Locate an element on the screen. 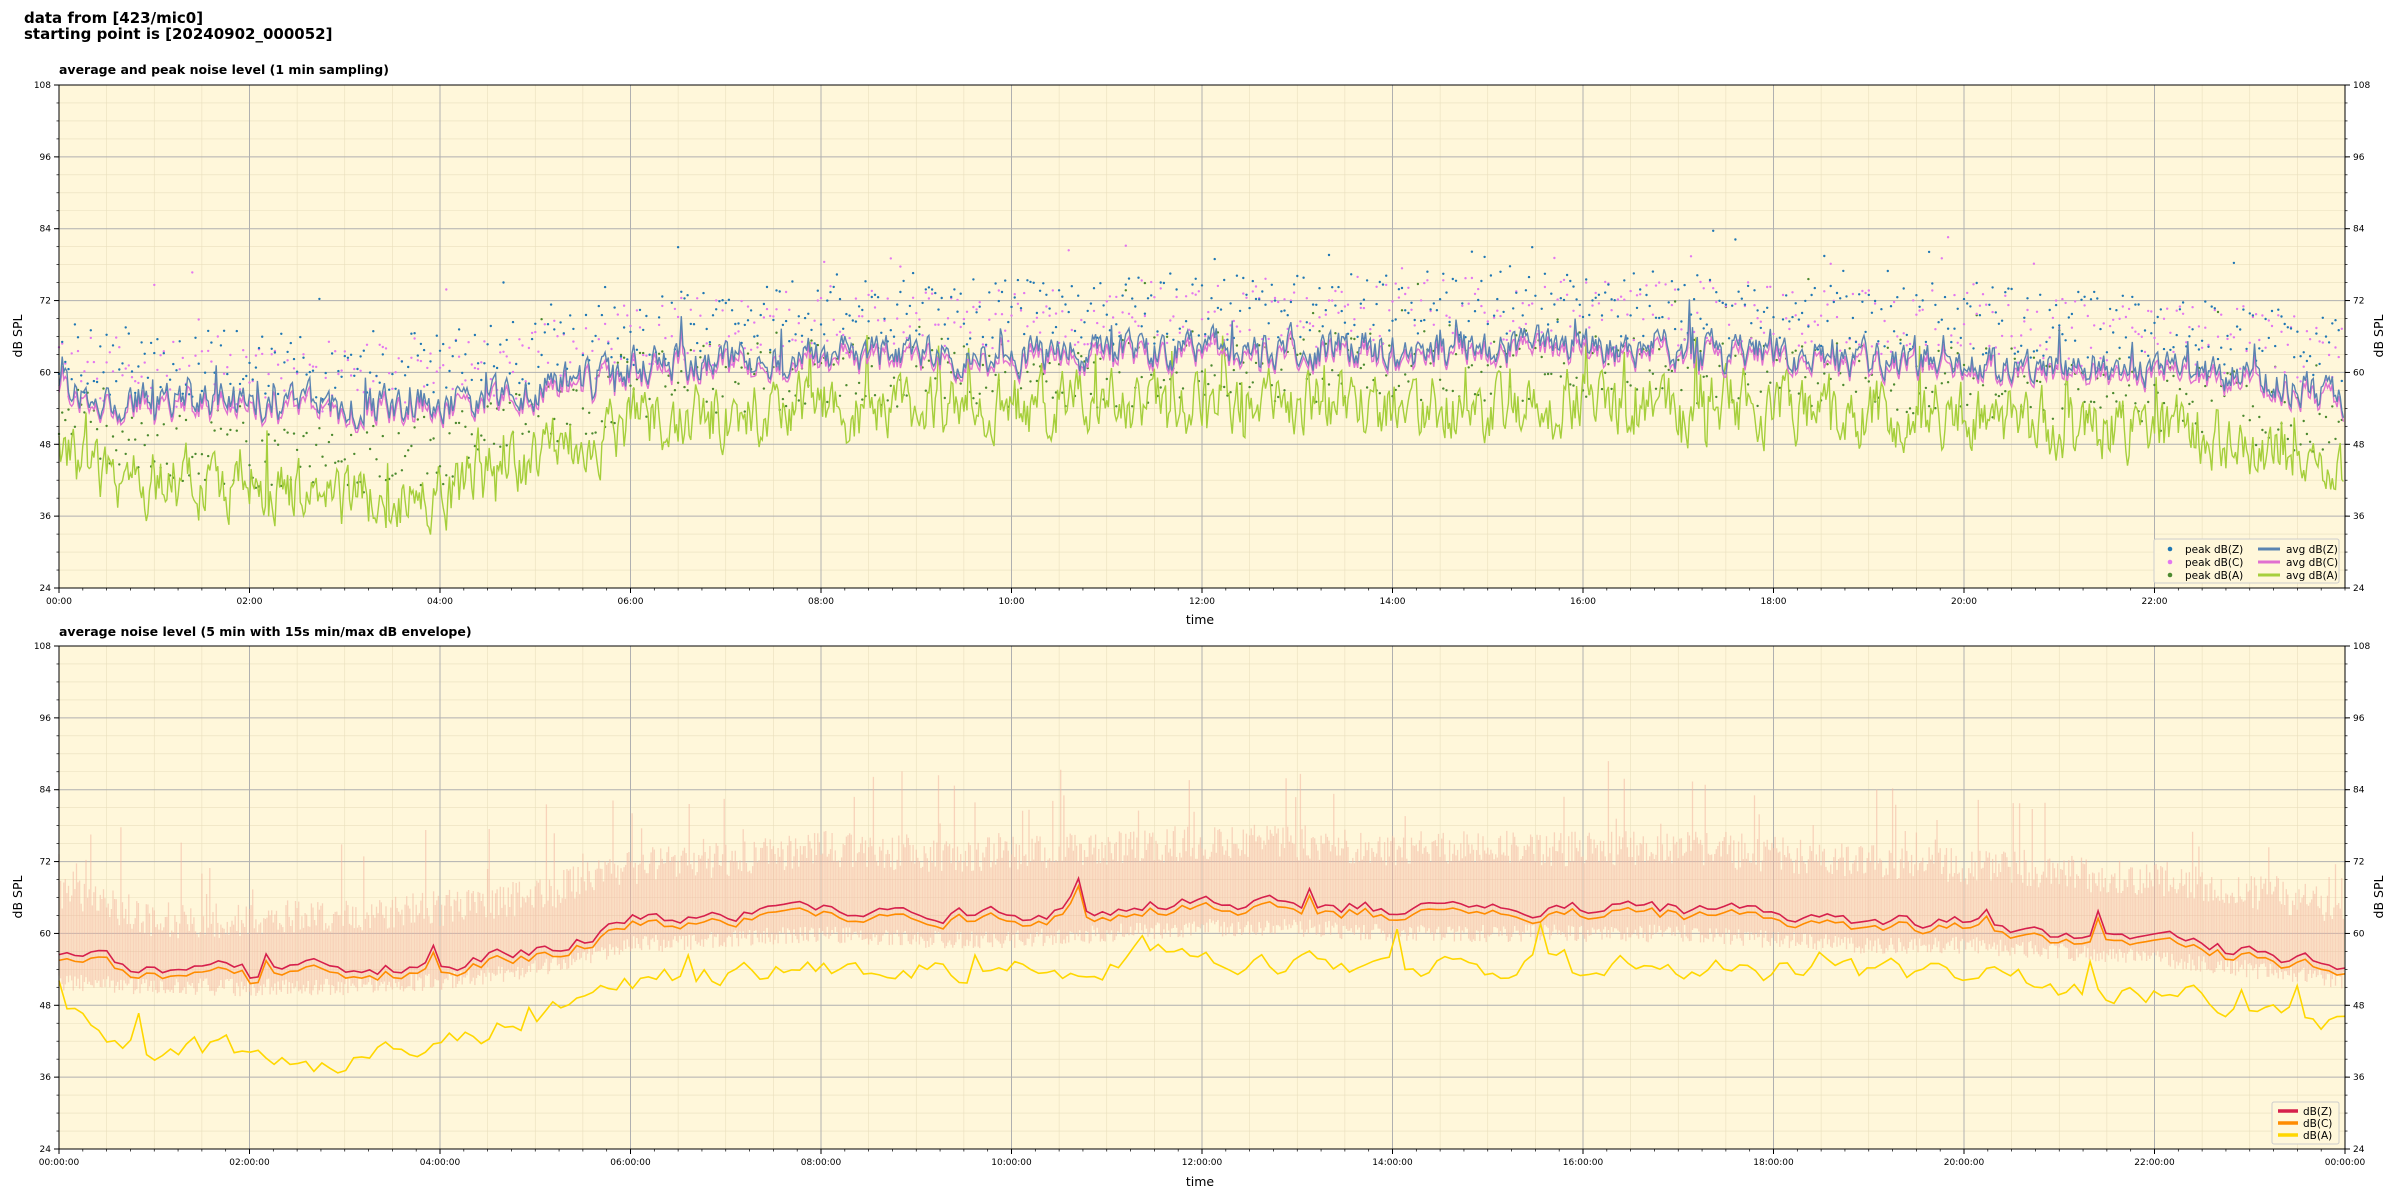  y-tick-label: 72 is located at coordinates (45, 863).